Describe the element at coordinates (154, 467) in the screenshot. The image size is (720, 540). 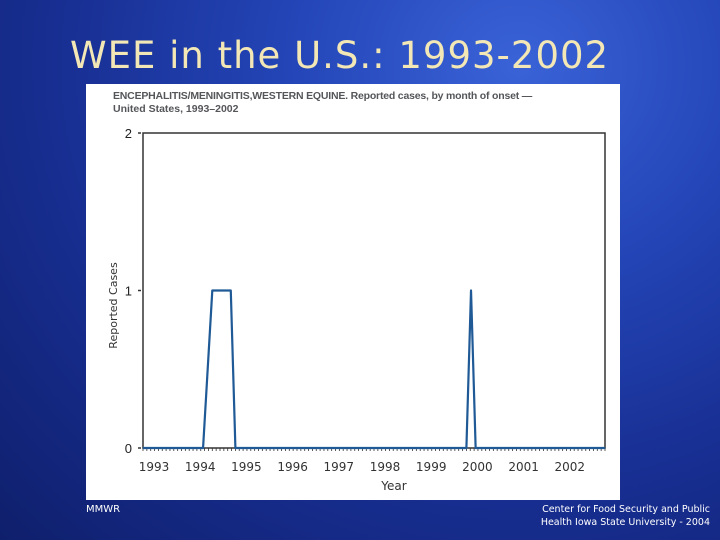
I see `x-tick-label-1993: 1993` at that location.